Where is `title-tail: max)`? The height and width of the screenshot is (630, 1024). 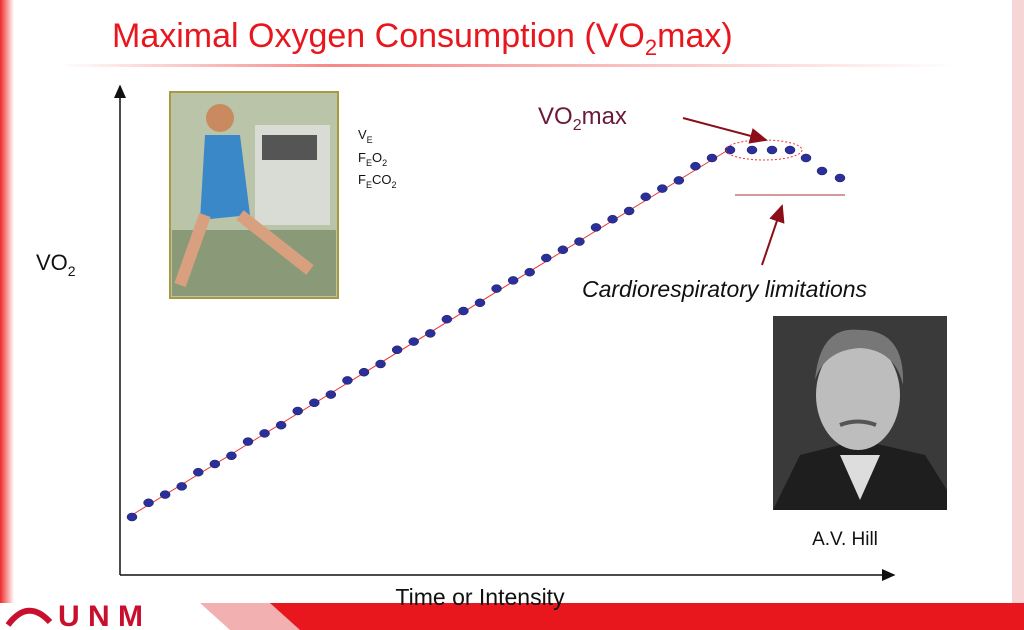 title-tail: max) is located at coordinates (695, 36).